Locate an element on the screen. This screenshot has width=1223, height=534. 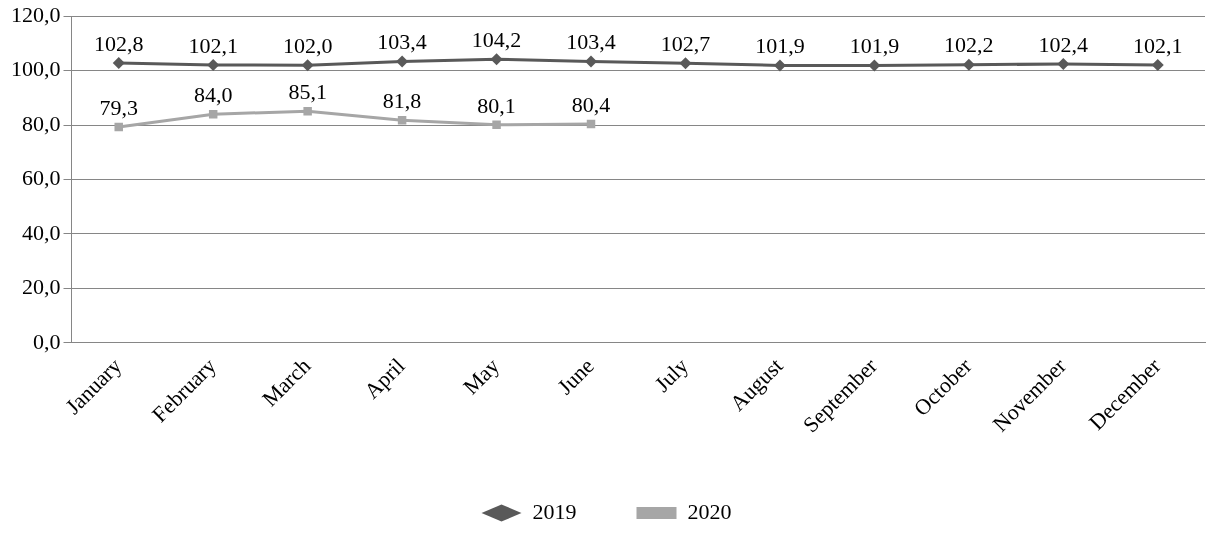
data-label: 80,1 is located at coordinates (496, 105).